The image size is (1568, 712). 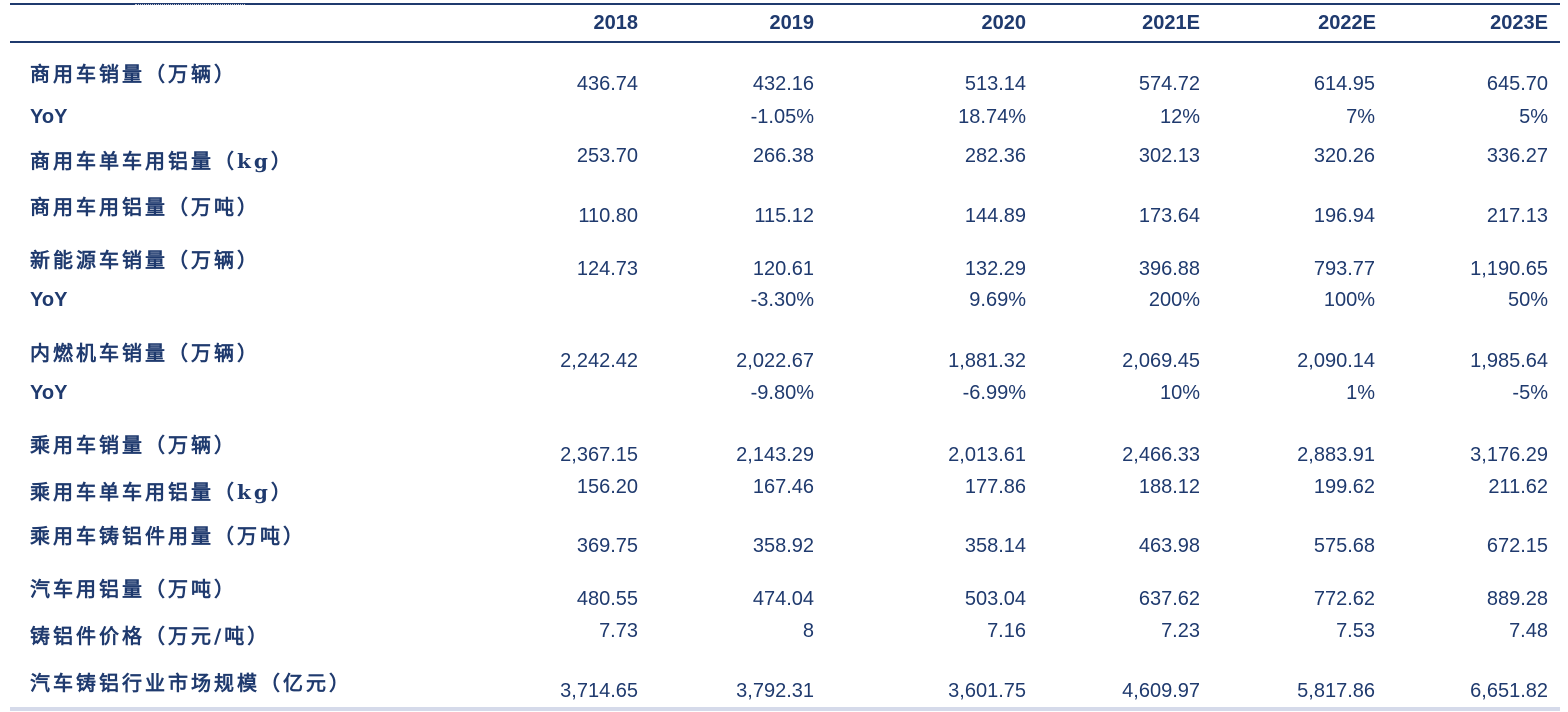 I want to click on header-year-2022e: 2022E, so click(x=1347, y=23).